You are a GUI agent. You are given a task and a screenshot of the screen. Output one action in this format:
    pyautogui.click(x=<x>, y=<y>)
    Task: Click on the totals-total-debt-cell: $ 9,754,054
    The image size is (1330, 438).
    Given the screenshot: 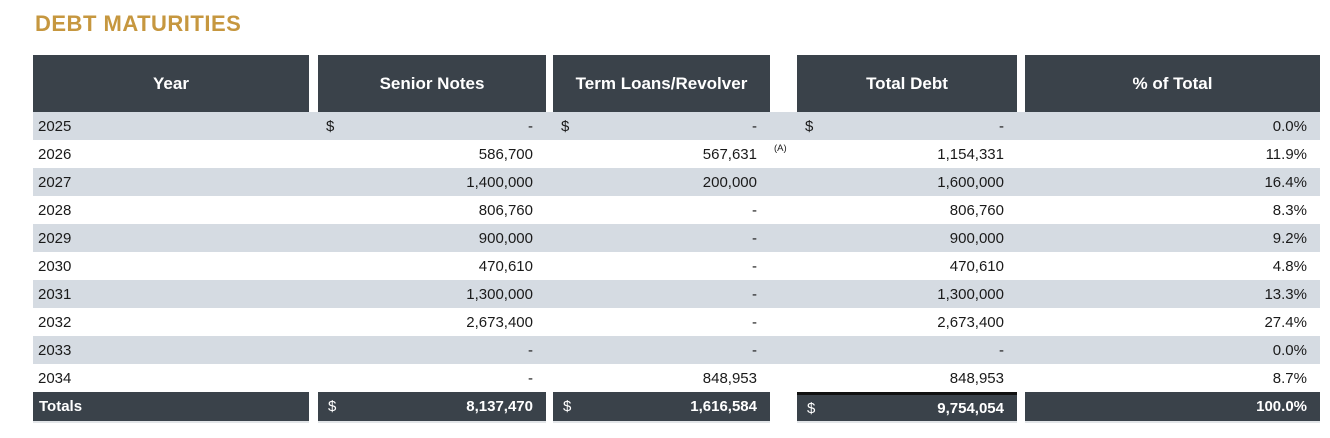 What is the action you would take?
    pyautogui.click(x=907, y=407)
    